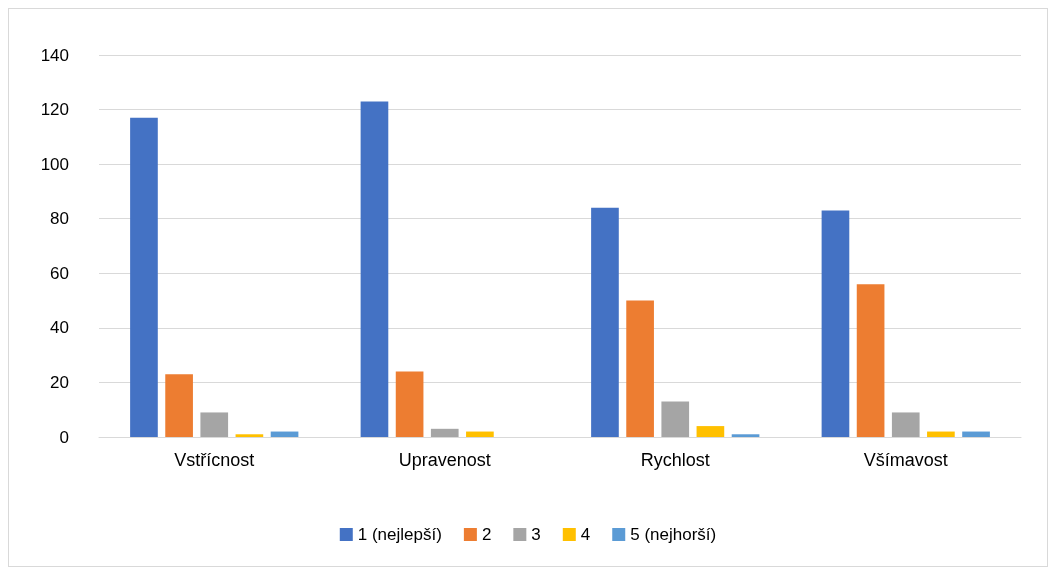 The height and width of the screenshot is (575, 1057). What do you see at coordinates (905, 460) in the screenshot?
I see `x-tick-label: Všímavost` at bounding box center [905, 460].